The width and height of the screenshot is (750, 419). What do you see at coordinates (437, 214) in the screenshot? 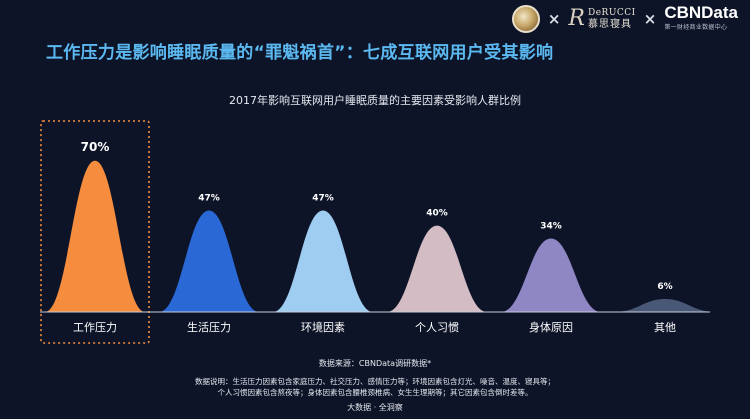
I see `value-label: 40%` at bounding box center [437, 214].